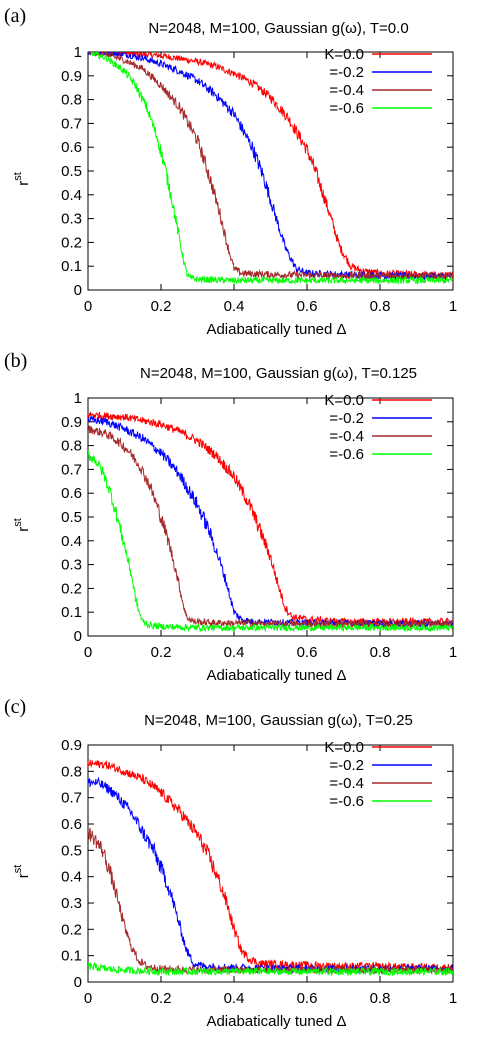 Image resolution: width=491 pixels, height=1042 pixels. I want to click on chart-title: N=2048, M=100, Gaussian g(ω), T=0.125, so click(278, 373).